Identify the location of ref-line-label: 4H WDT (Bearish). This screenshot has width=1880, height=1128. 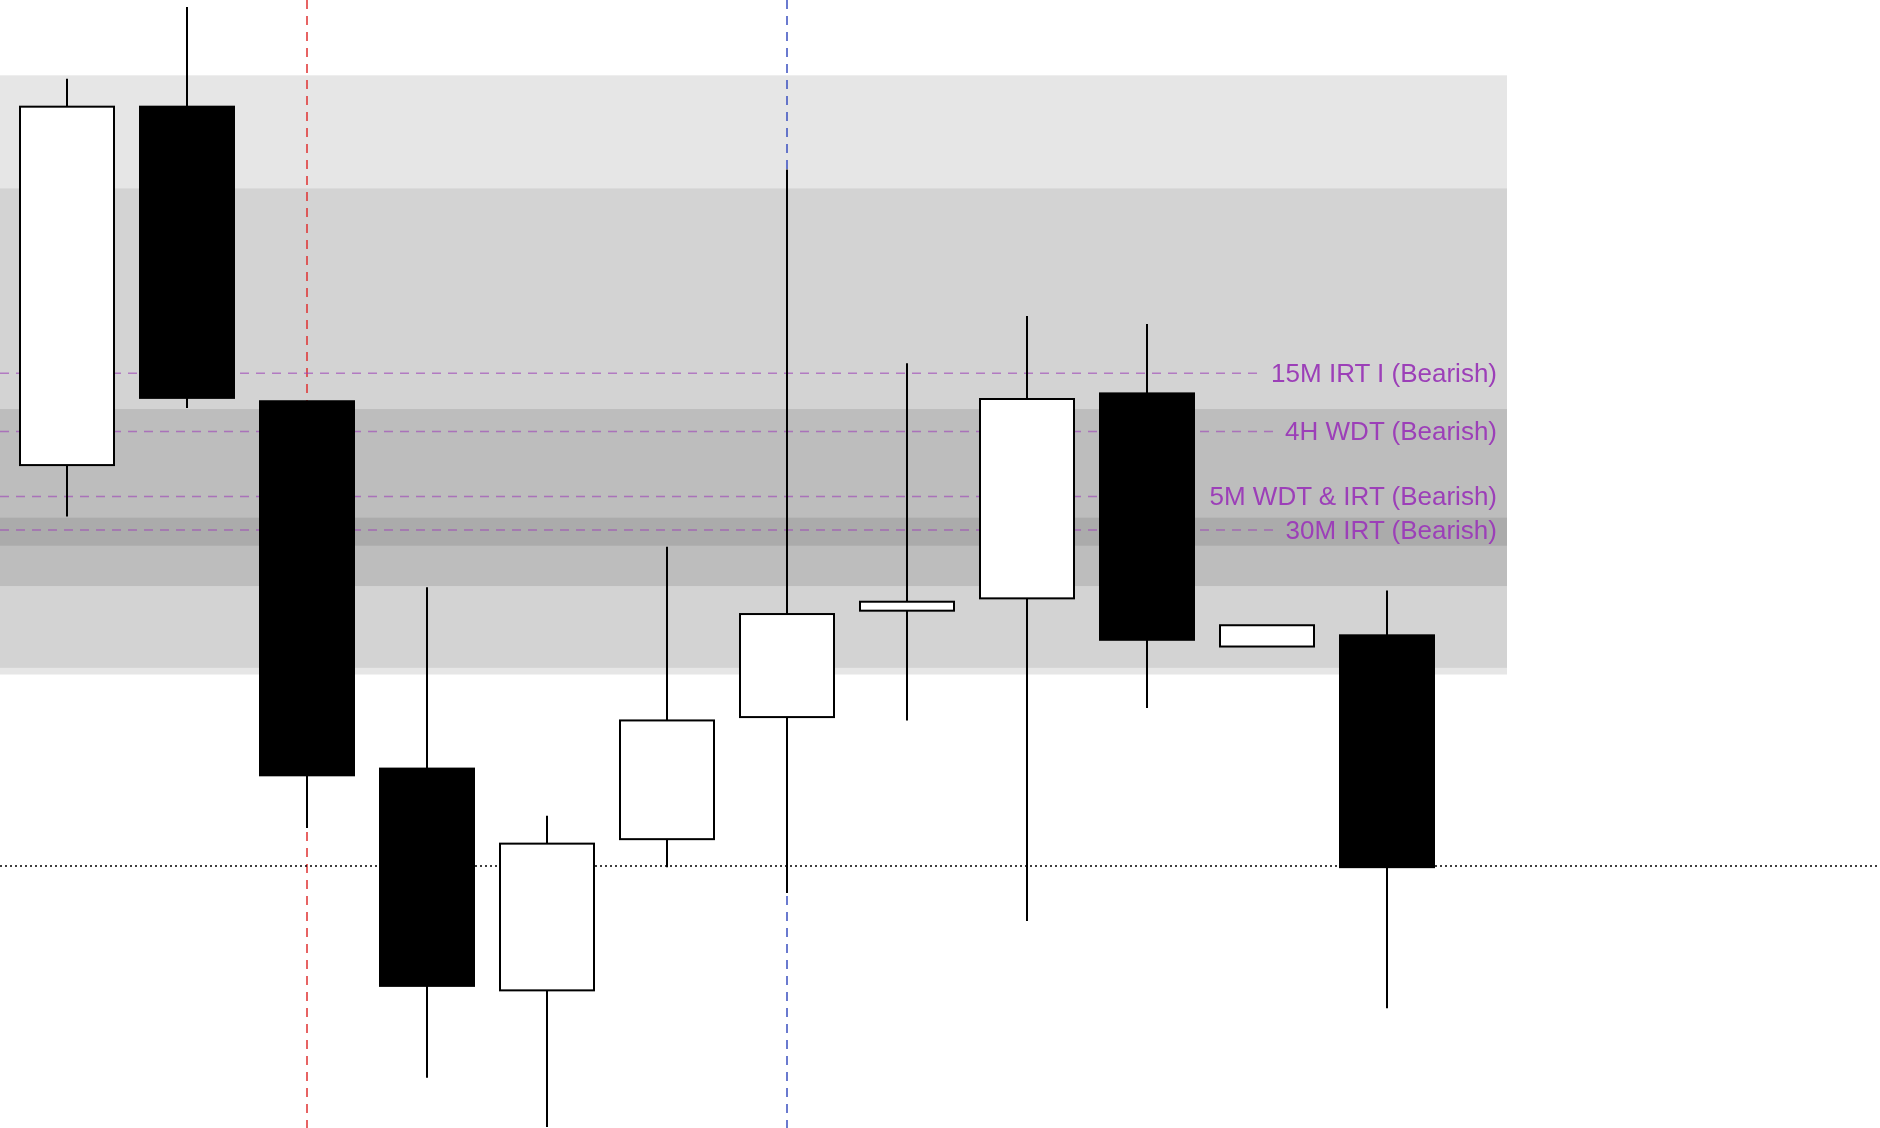
(1391, 431).